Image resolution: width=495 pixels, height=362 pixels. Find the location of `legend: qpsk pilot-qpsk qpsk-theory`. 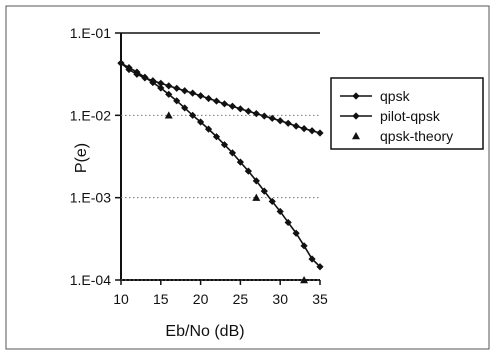

legend: qpsk pilot-qpsk qpsk-theory is located at coordinates (407, 113).